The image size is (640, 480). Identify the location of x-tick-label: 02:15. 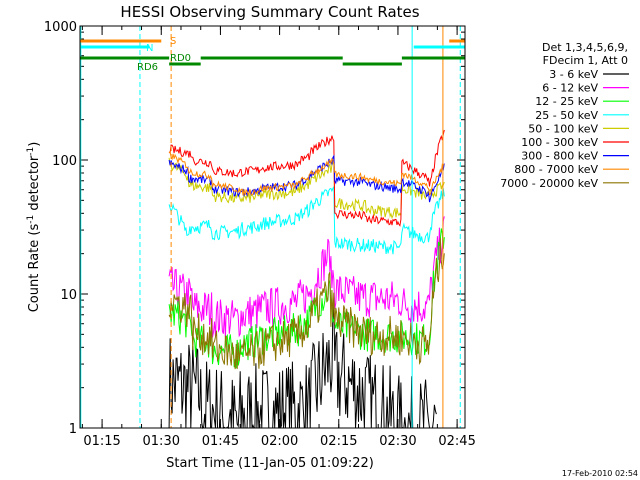
(338, 441).